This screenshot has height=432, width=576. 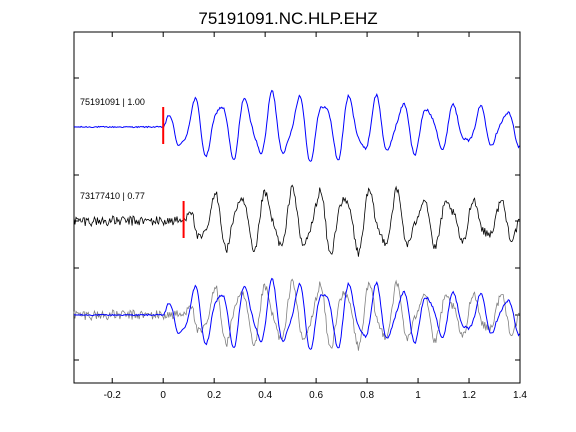 What do you see at coordinates (520, 395) in the screenshot?
I see `x-tick-label: 1.4` at bounding box center [520, 395].